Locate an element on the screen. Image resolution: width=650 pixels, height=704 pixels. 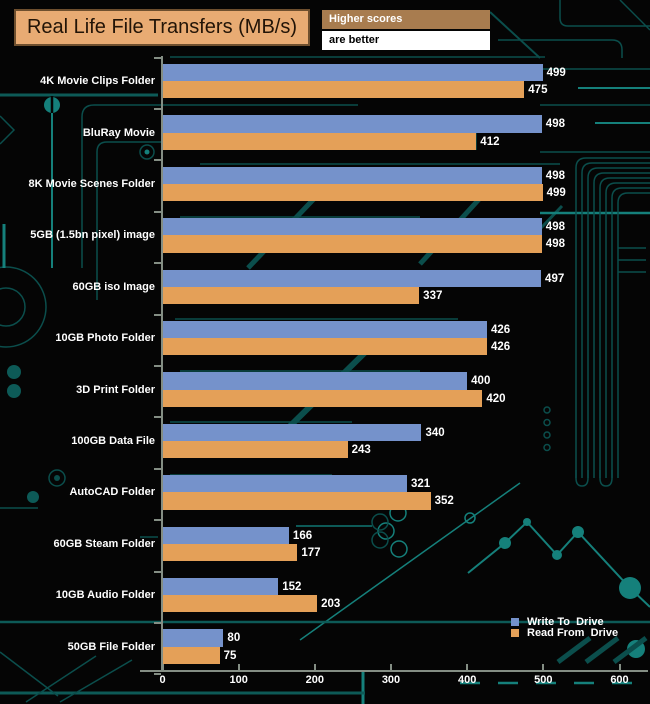
value-label: 497 is located at coordinates (555, 278).